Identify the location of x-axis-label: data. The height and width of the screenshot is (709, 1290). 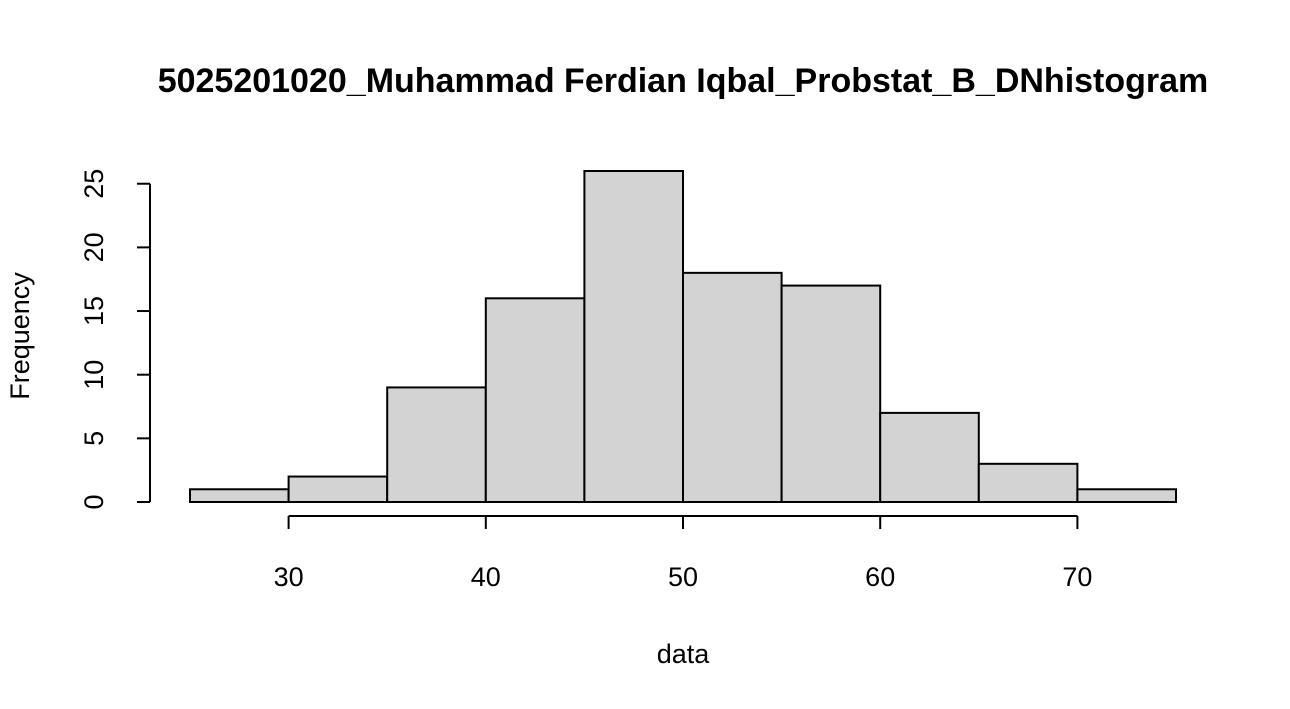
(684, 654).